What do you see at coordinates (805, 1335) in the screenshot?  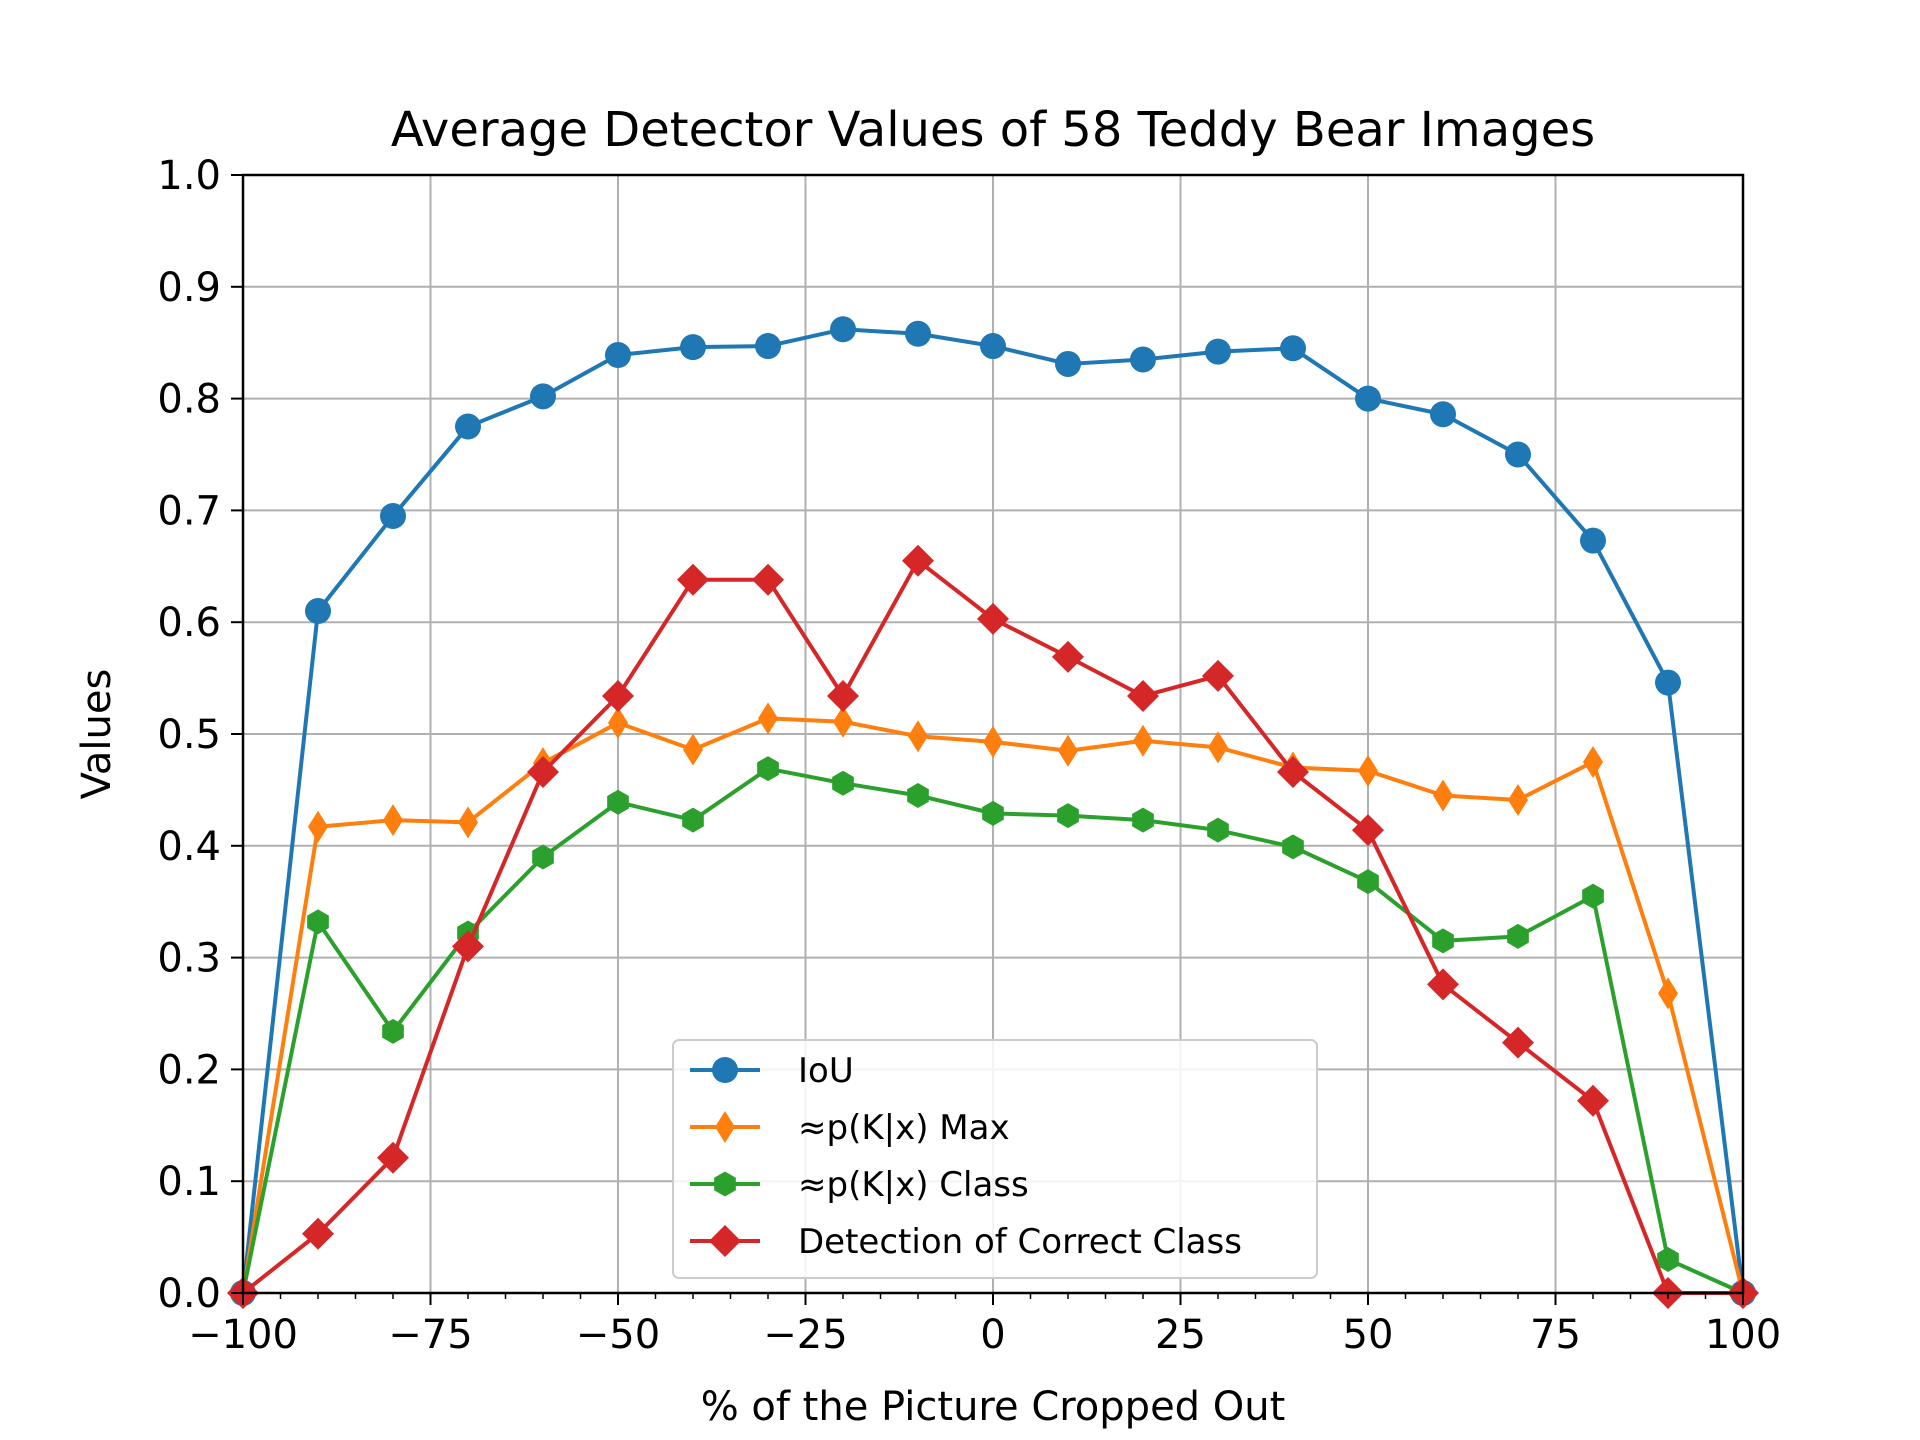 I see `x-tick-label: −25` at bounding box center [805, 1335].